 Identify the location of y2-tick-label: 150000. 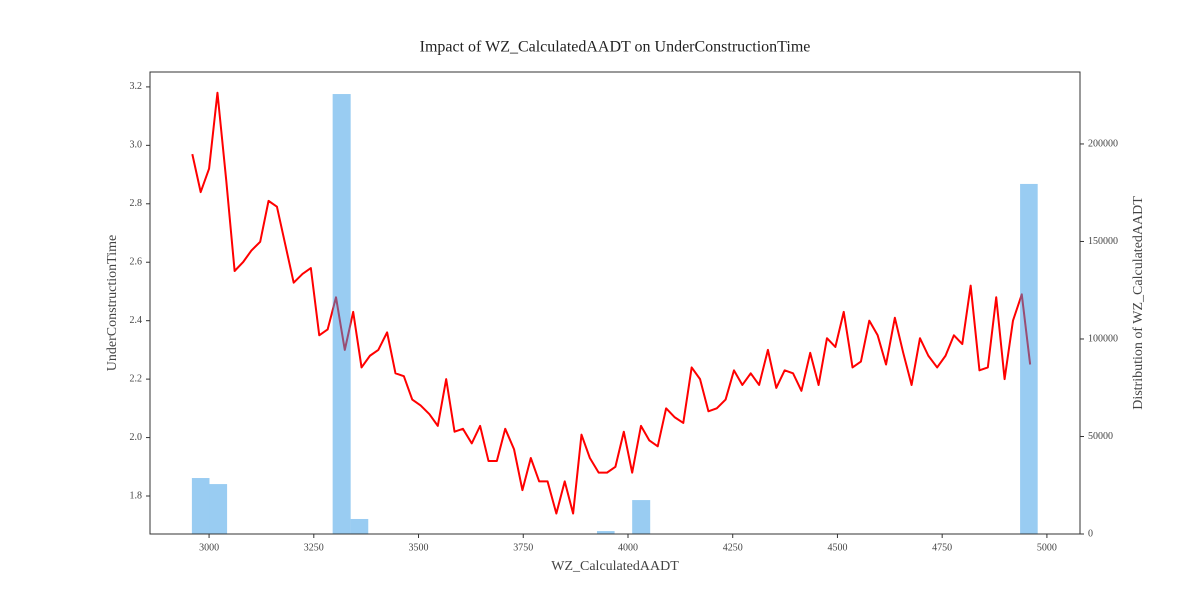
(1103, 241).